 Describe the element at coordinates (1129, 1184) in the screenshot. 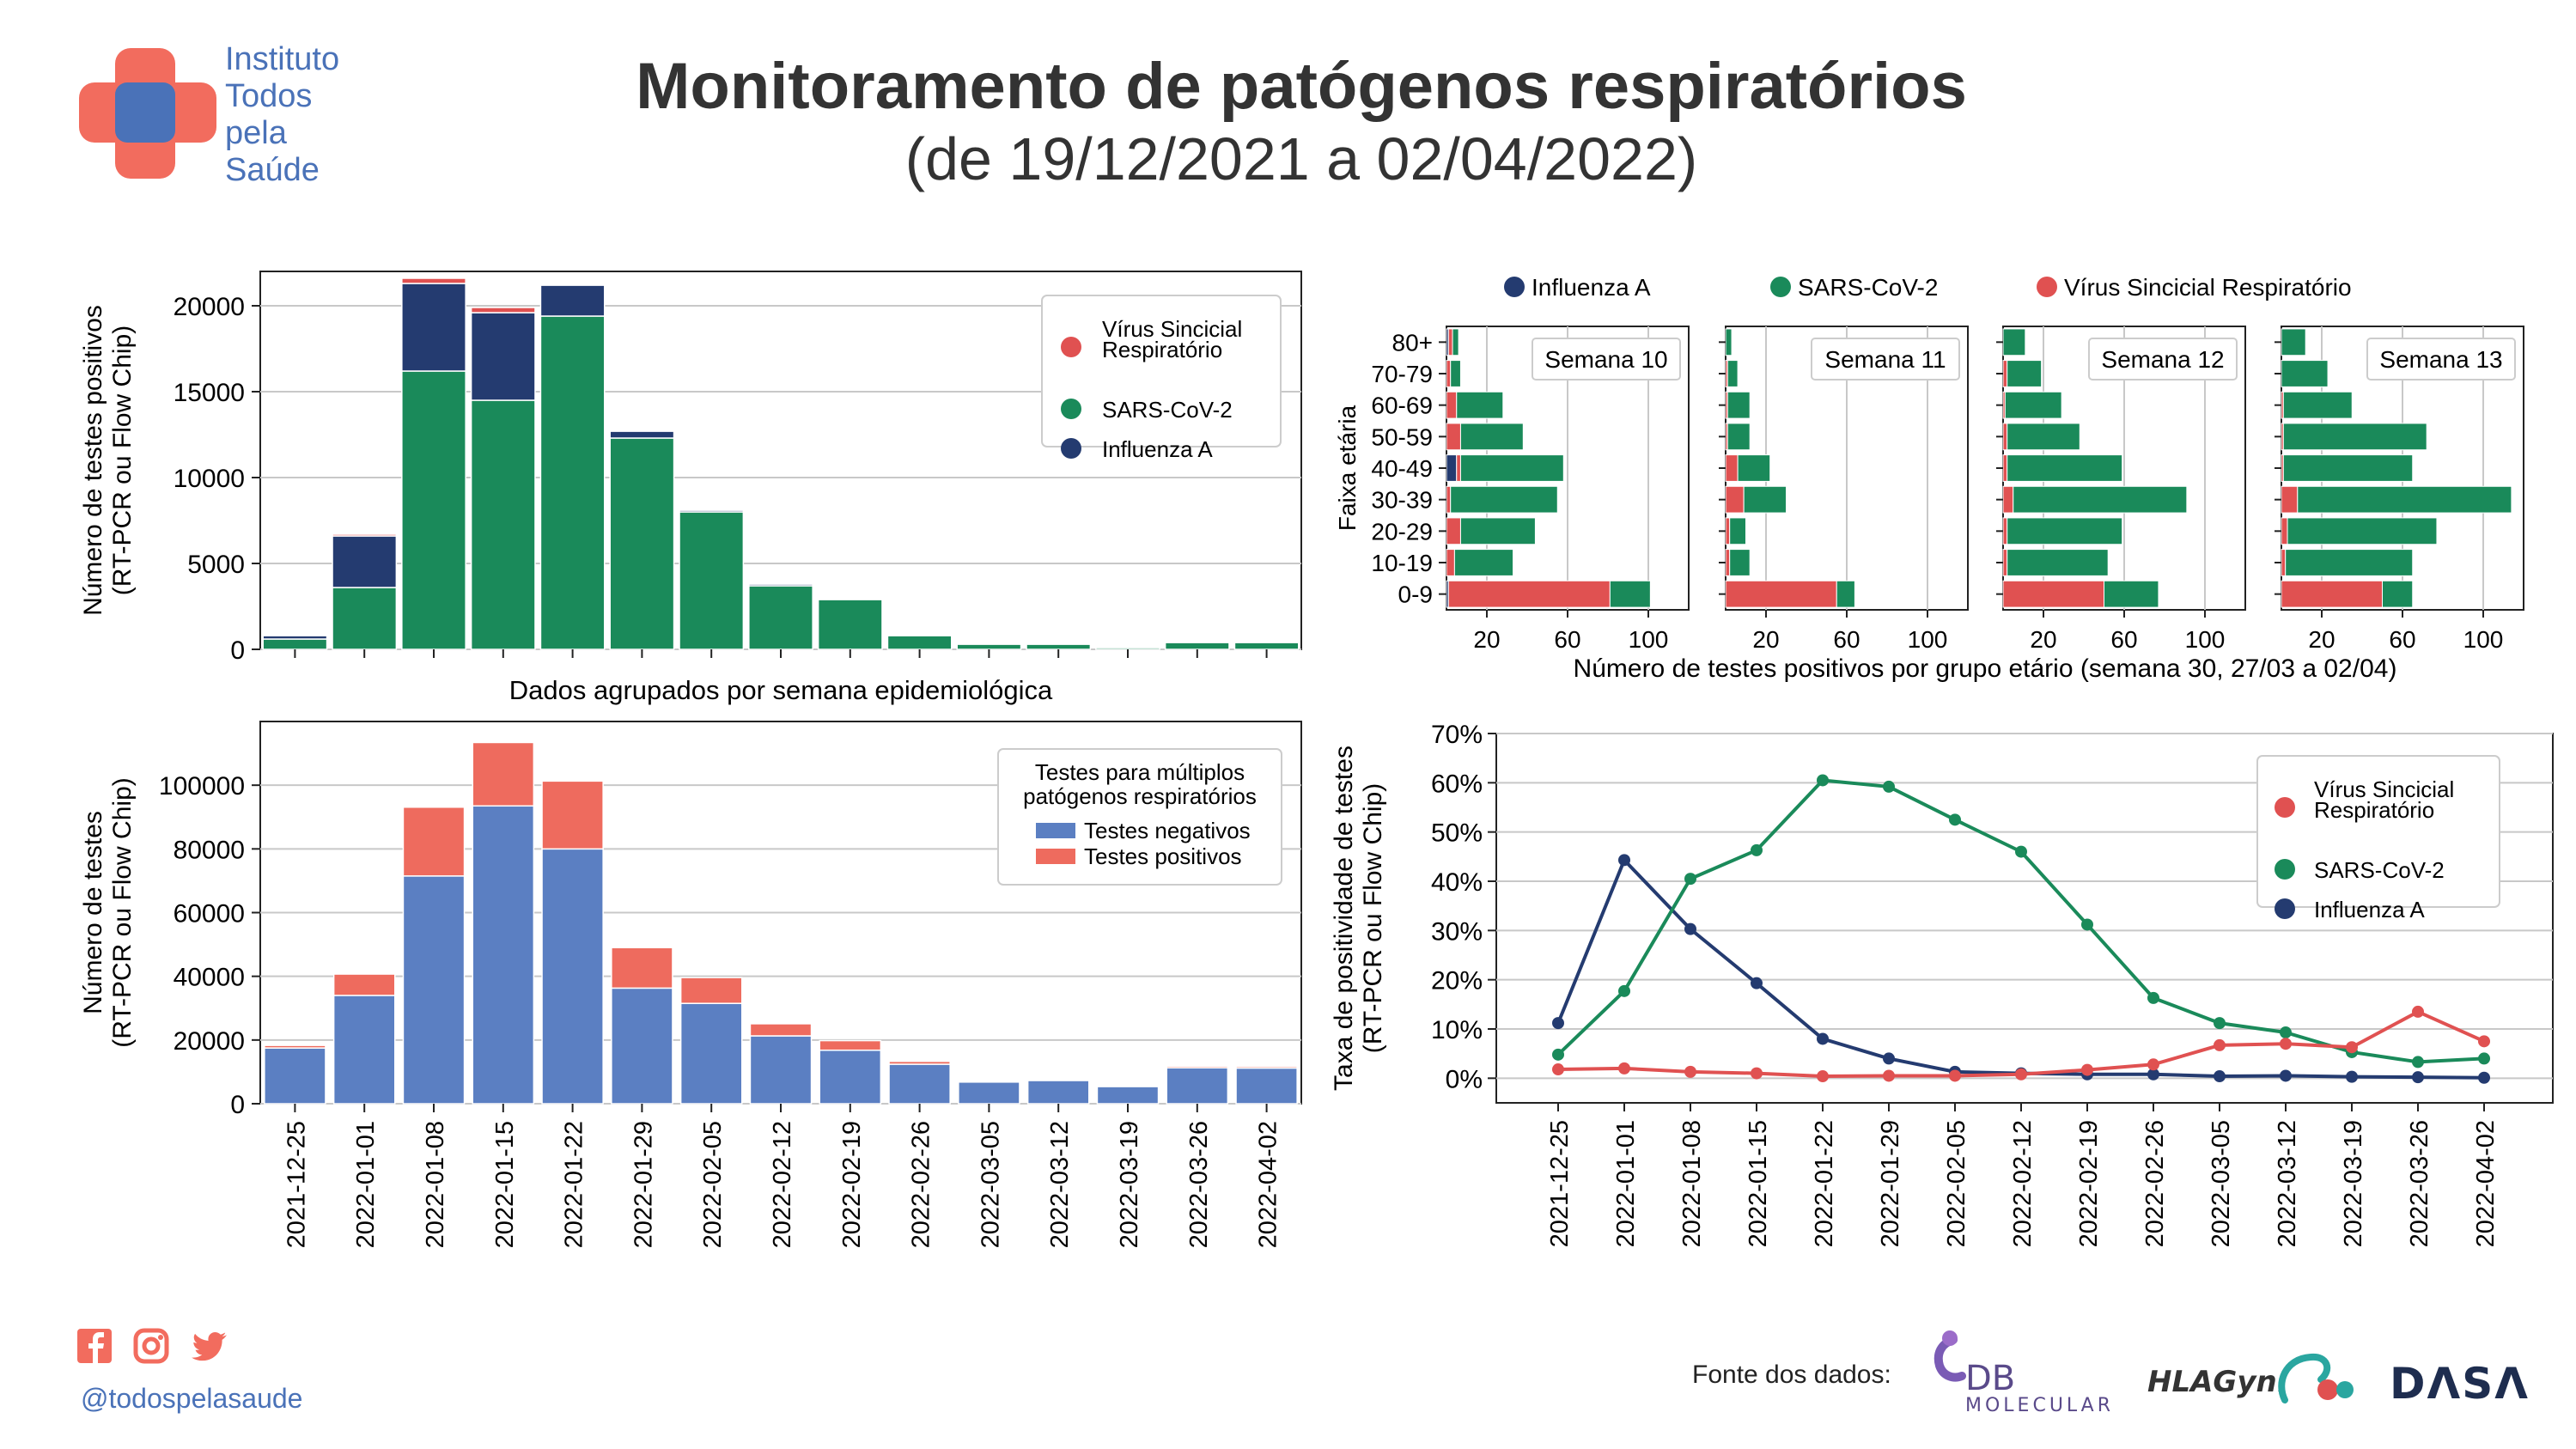

I see `x-tick-label: 2022-03-19` at that location.